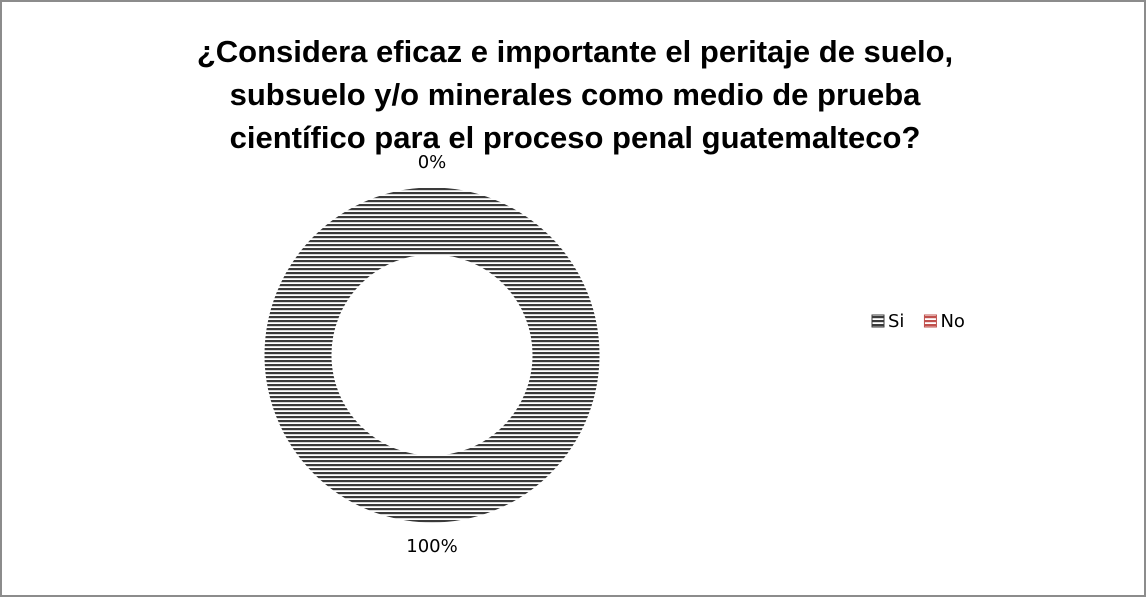 This screenshot has width=1146, height=597. Describe the element at coordinates (431, 546) in the screenshot. I see `data-label: 100%` at that location.